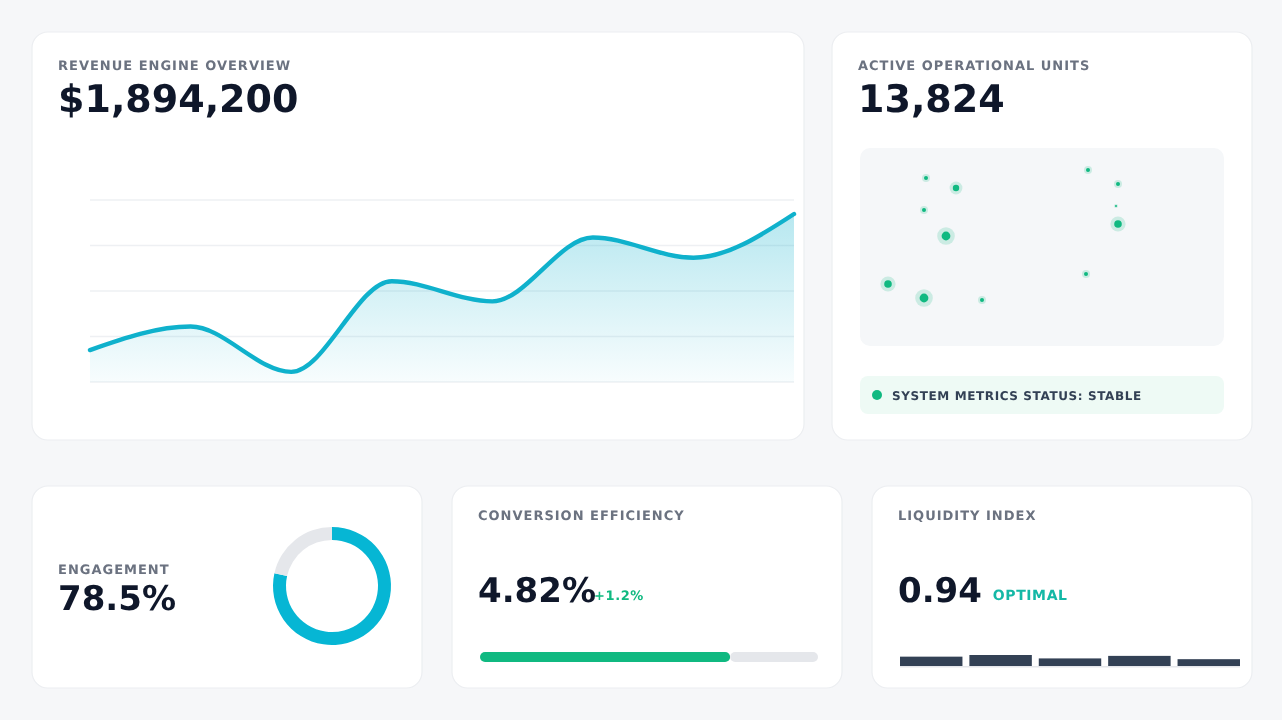 This screenshot has width=1282, height=720. What do you see at coordinates (931, 100) in the screenshot?
I see `text: 13,824` at bounding box center [931, 100].